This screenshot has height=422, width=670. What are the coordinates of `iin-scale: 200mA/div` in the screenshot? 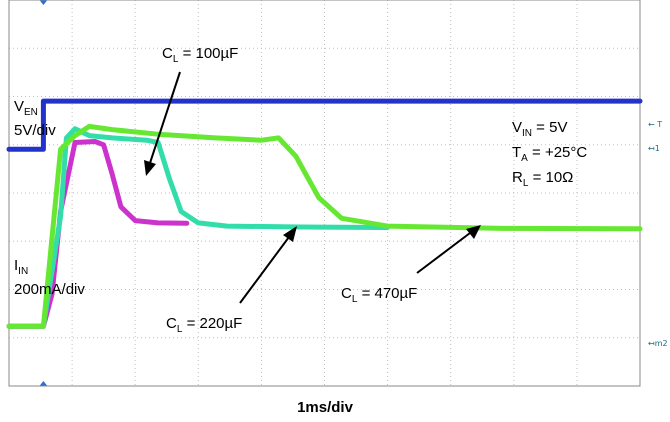 It's located at (49, 289).